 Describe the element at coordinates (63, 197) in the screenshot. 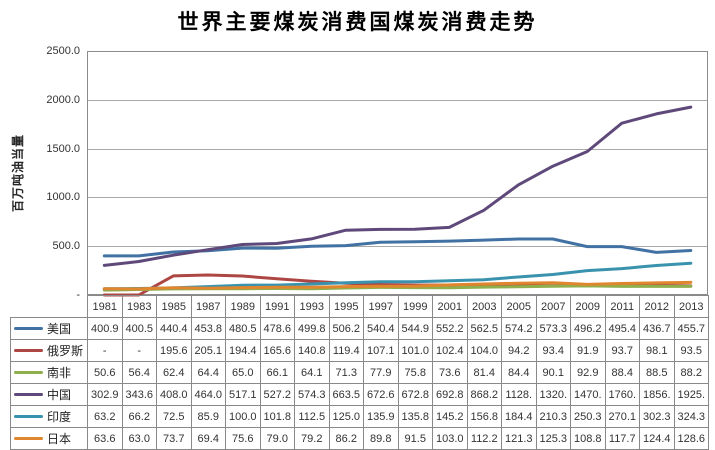

I see `y-axis-tick-label: 1000.0` at that location.